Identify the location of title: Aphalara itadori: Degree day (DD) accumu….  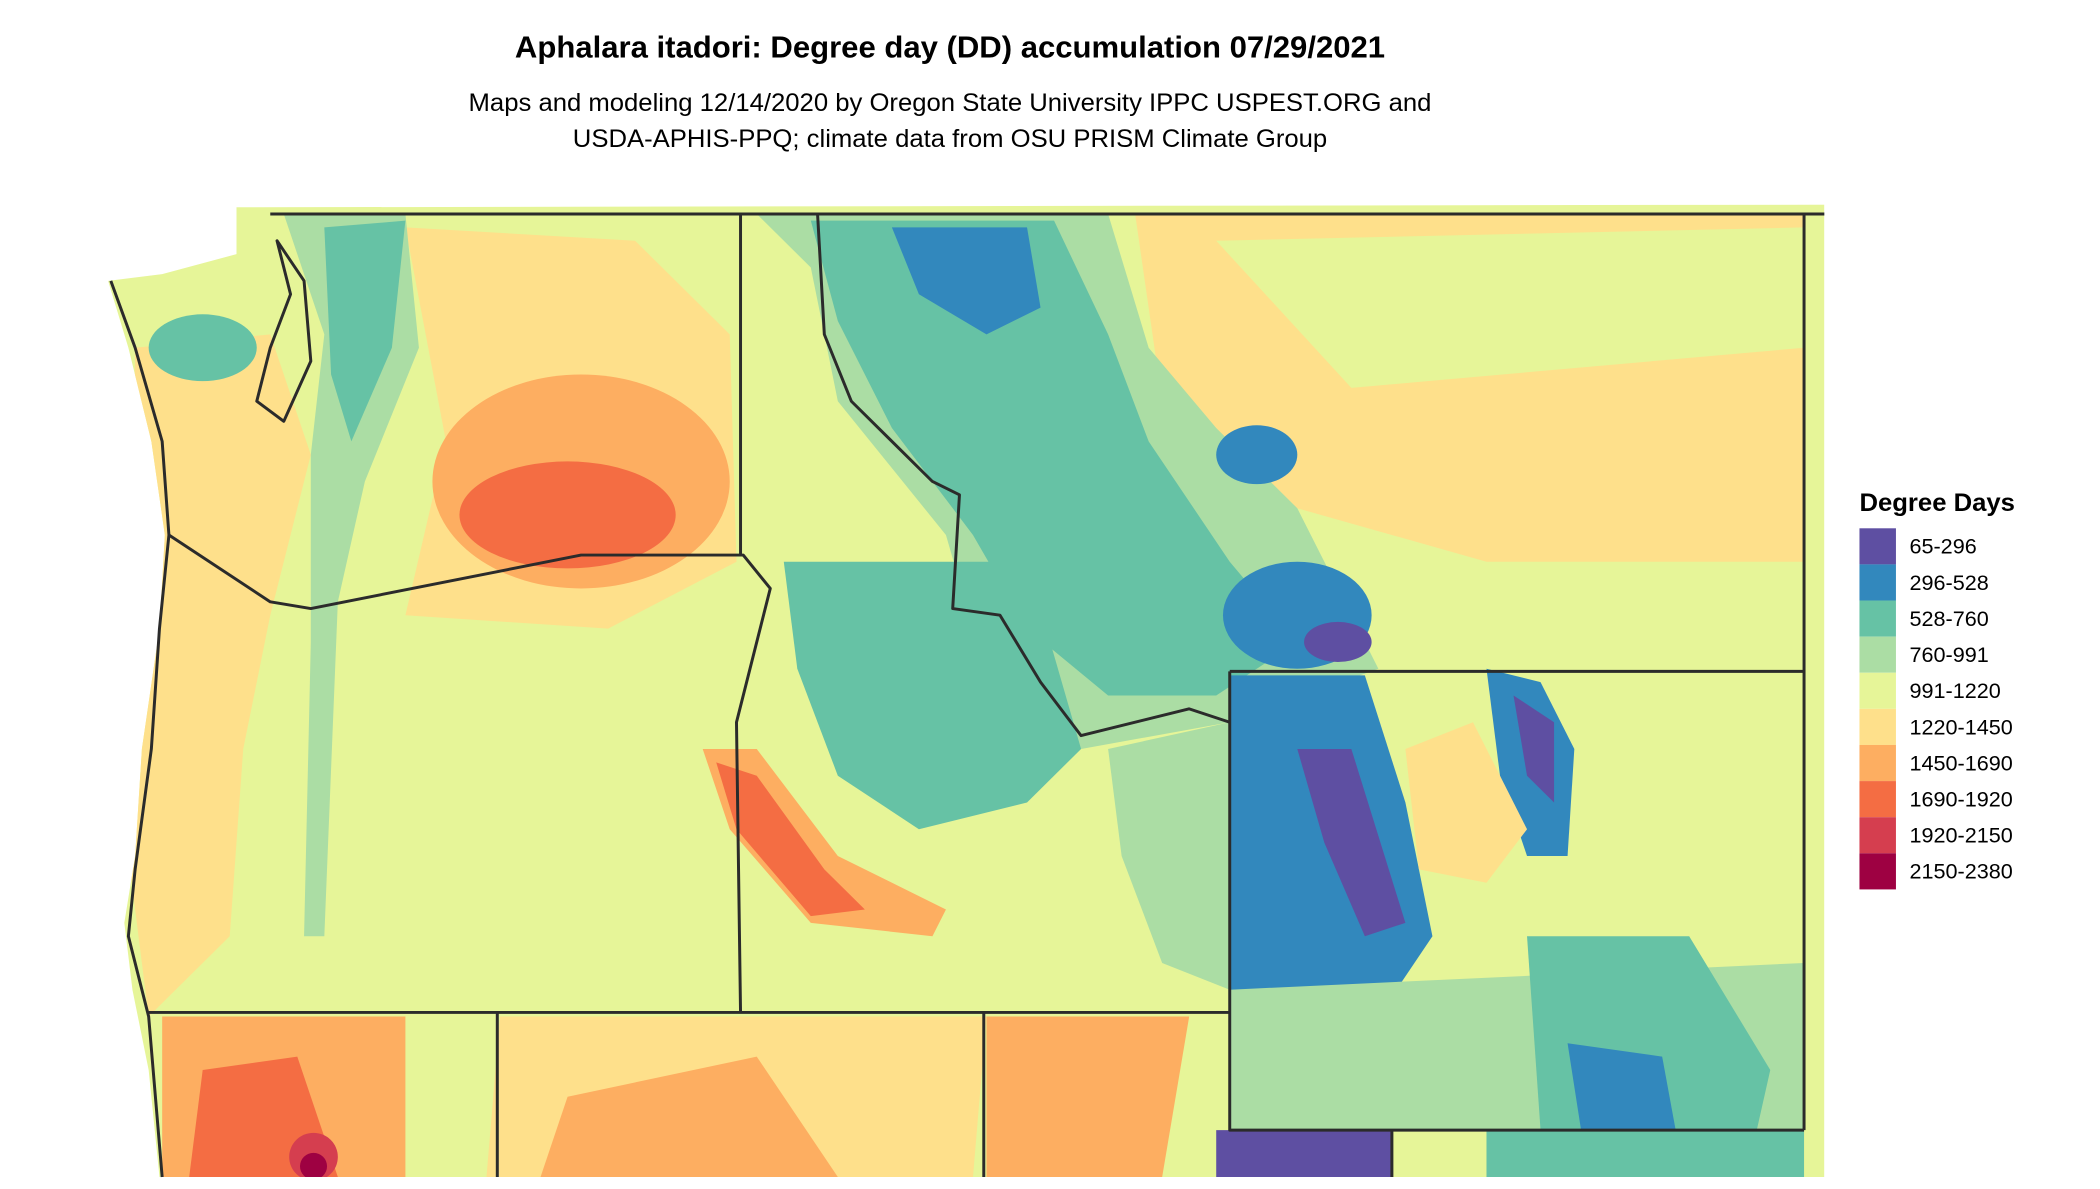
(950, 47).